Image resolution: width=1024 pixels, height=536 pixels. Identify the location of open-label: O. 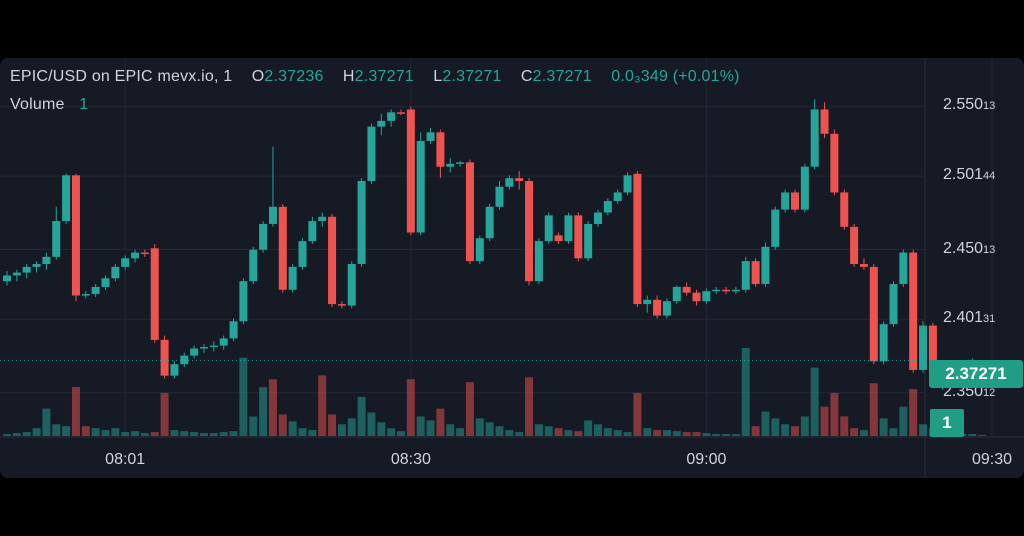
(258, 76).